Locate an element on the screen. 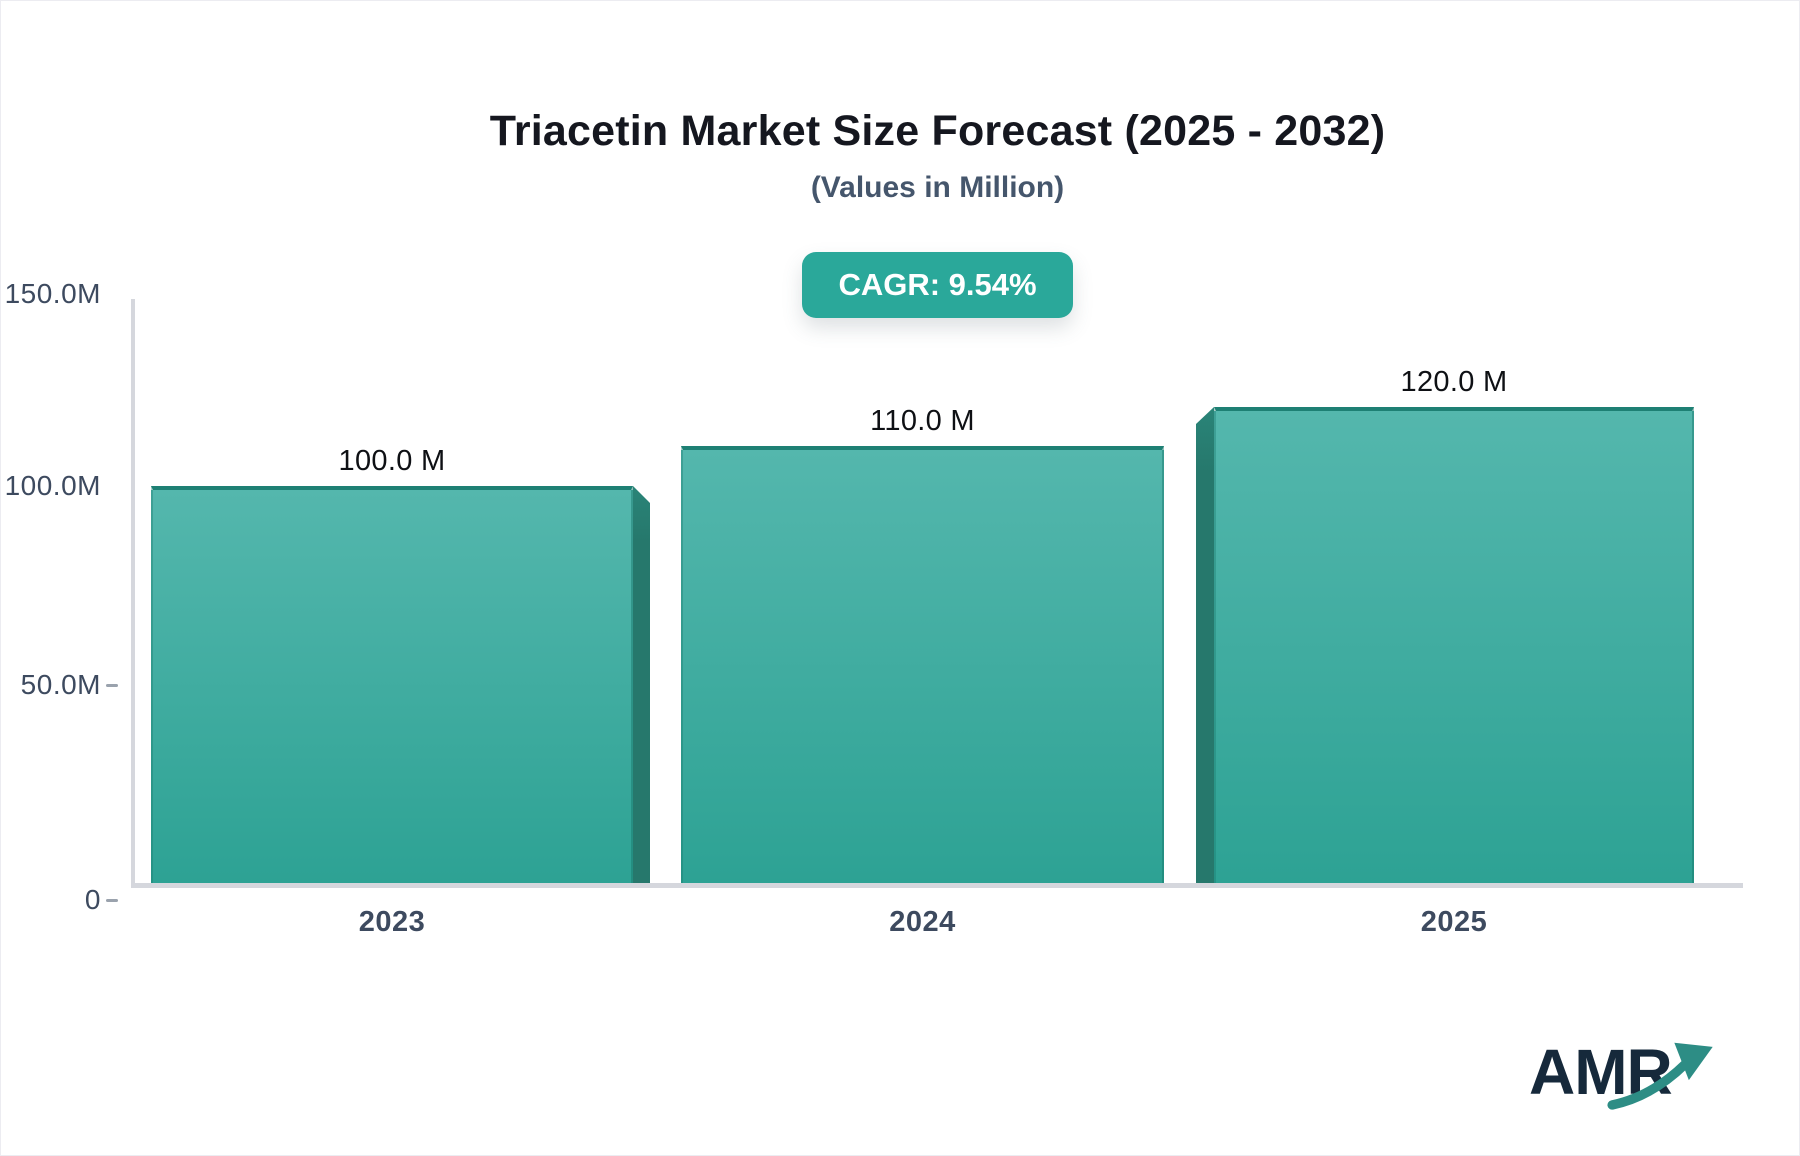 The height and width of the screenshot is (1156, 1800). amr-logo: AMR is located at coordinates (1639, 1079).